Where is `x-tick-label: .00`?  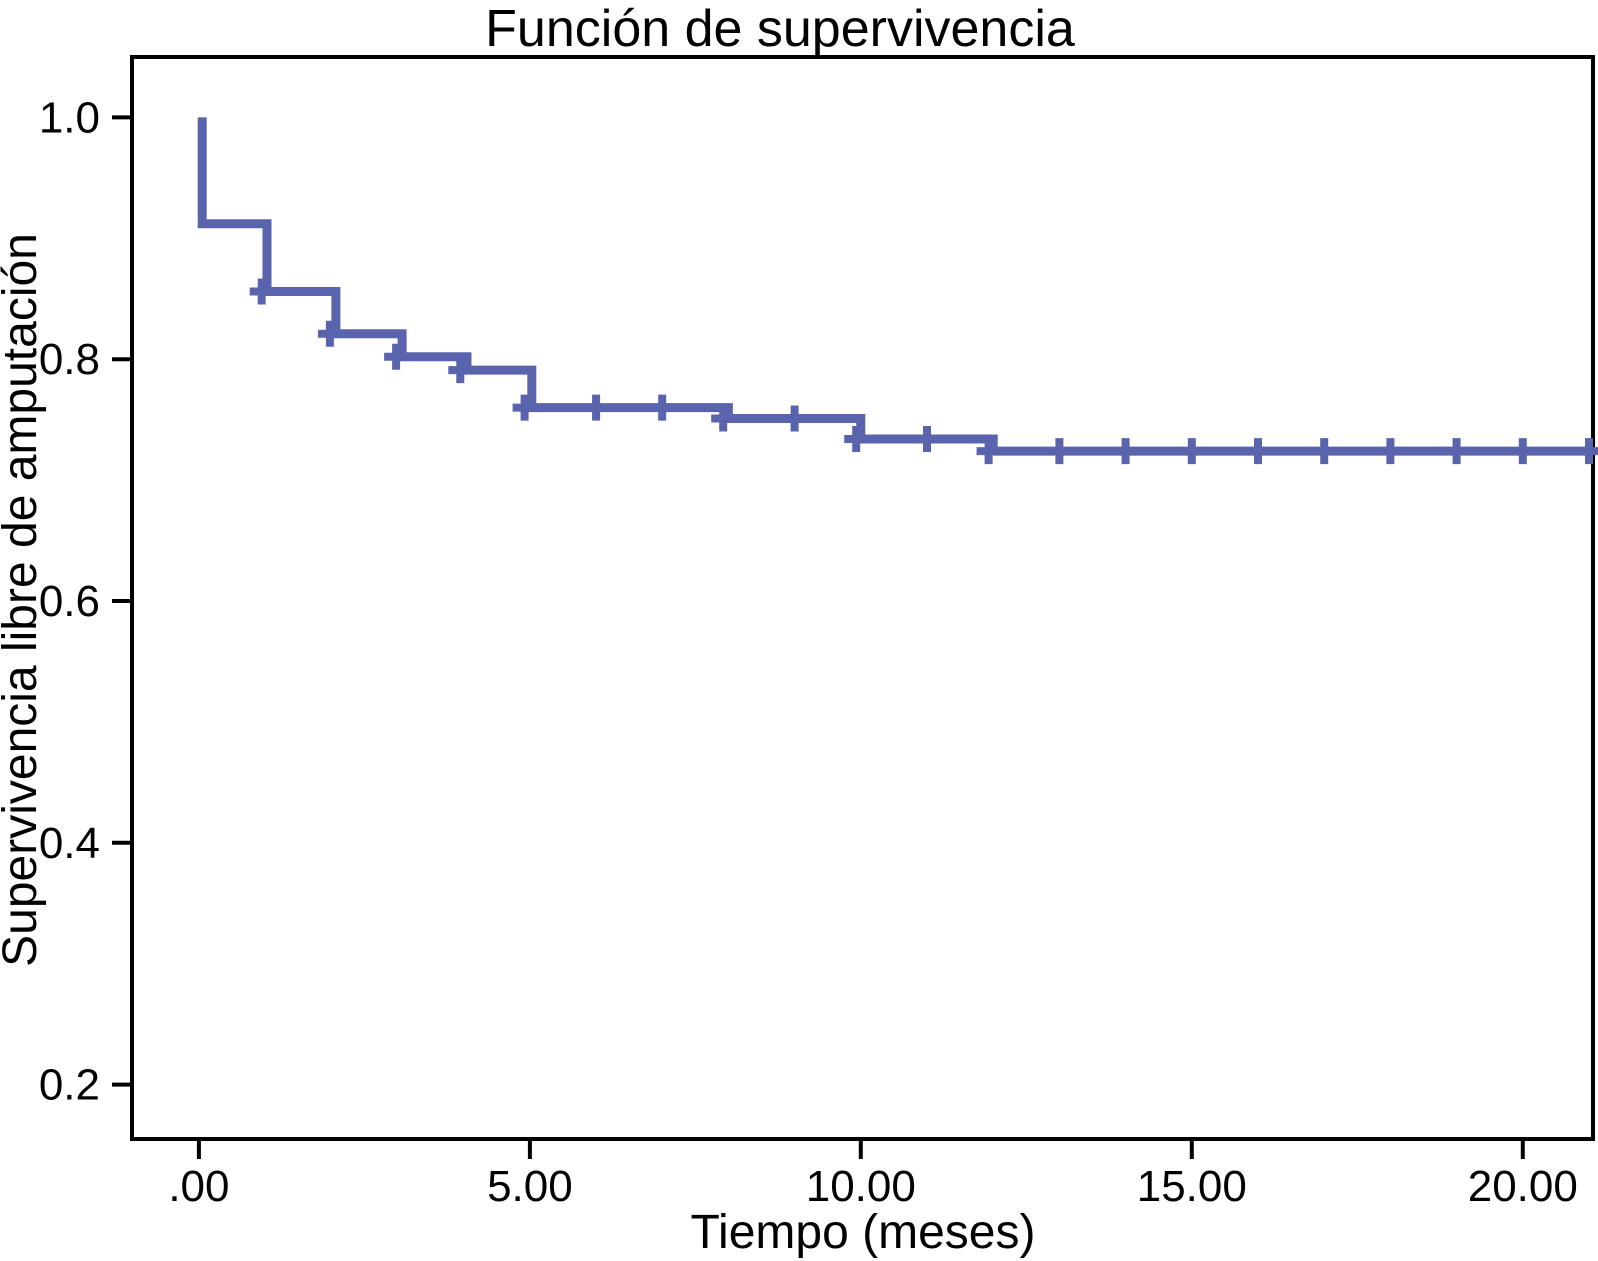
x-tick-label: .00 is located at coordinates (198, 1186).